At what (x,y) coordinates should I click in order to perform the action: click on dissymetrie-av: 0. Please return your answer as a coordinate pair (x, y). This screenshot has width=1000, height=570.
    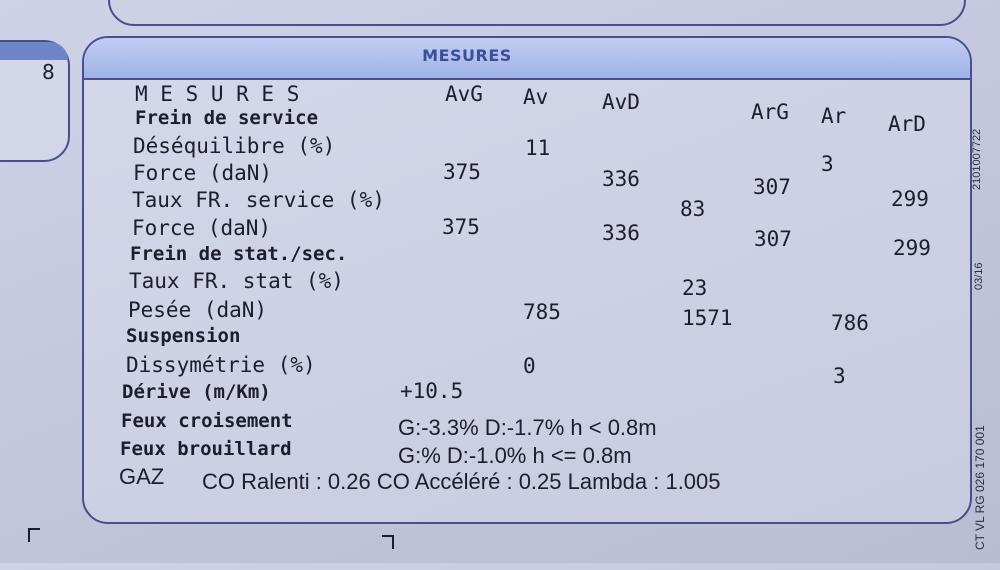
    Looking at the image, I should click on (529, 366).